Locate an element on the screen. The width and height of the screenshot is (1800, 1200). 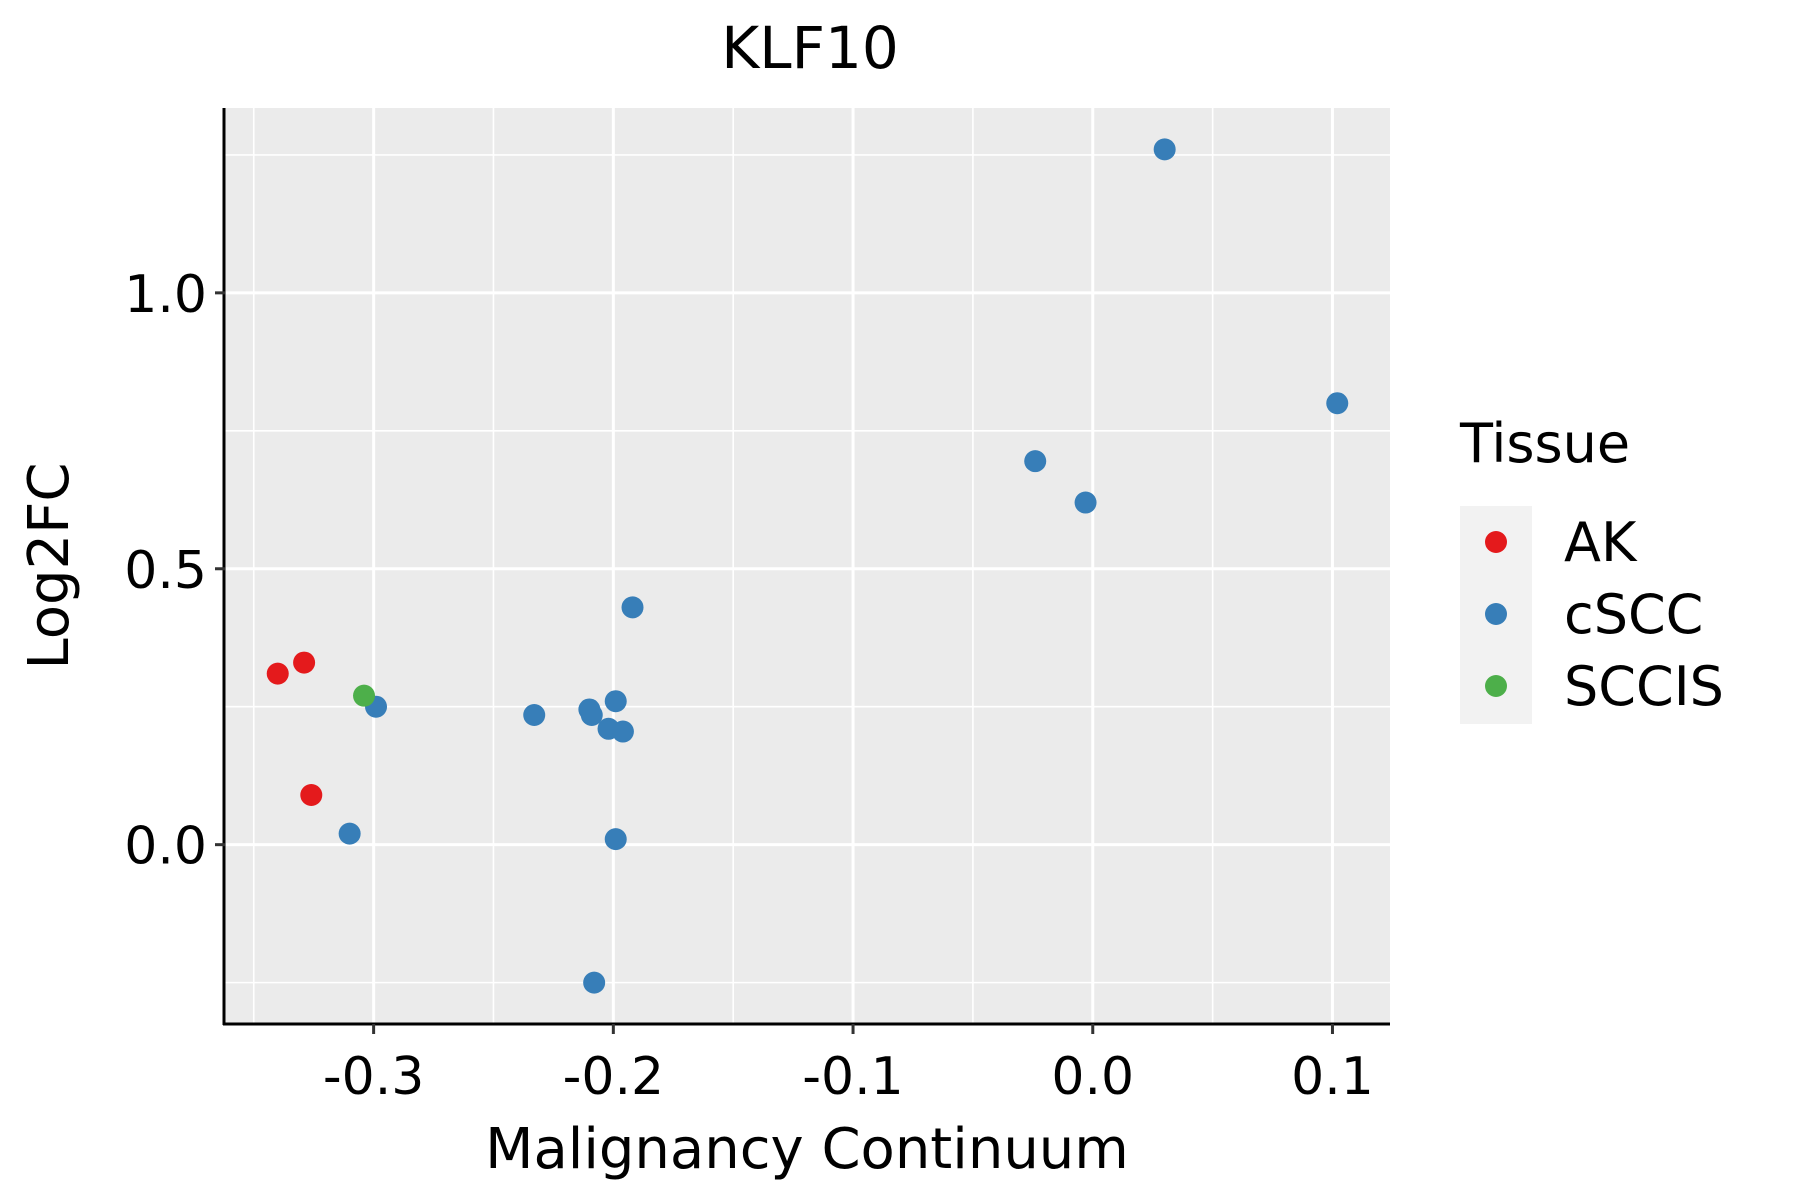
legend: AK cSCC SCCIS is located at coordinates (1604, 614).